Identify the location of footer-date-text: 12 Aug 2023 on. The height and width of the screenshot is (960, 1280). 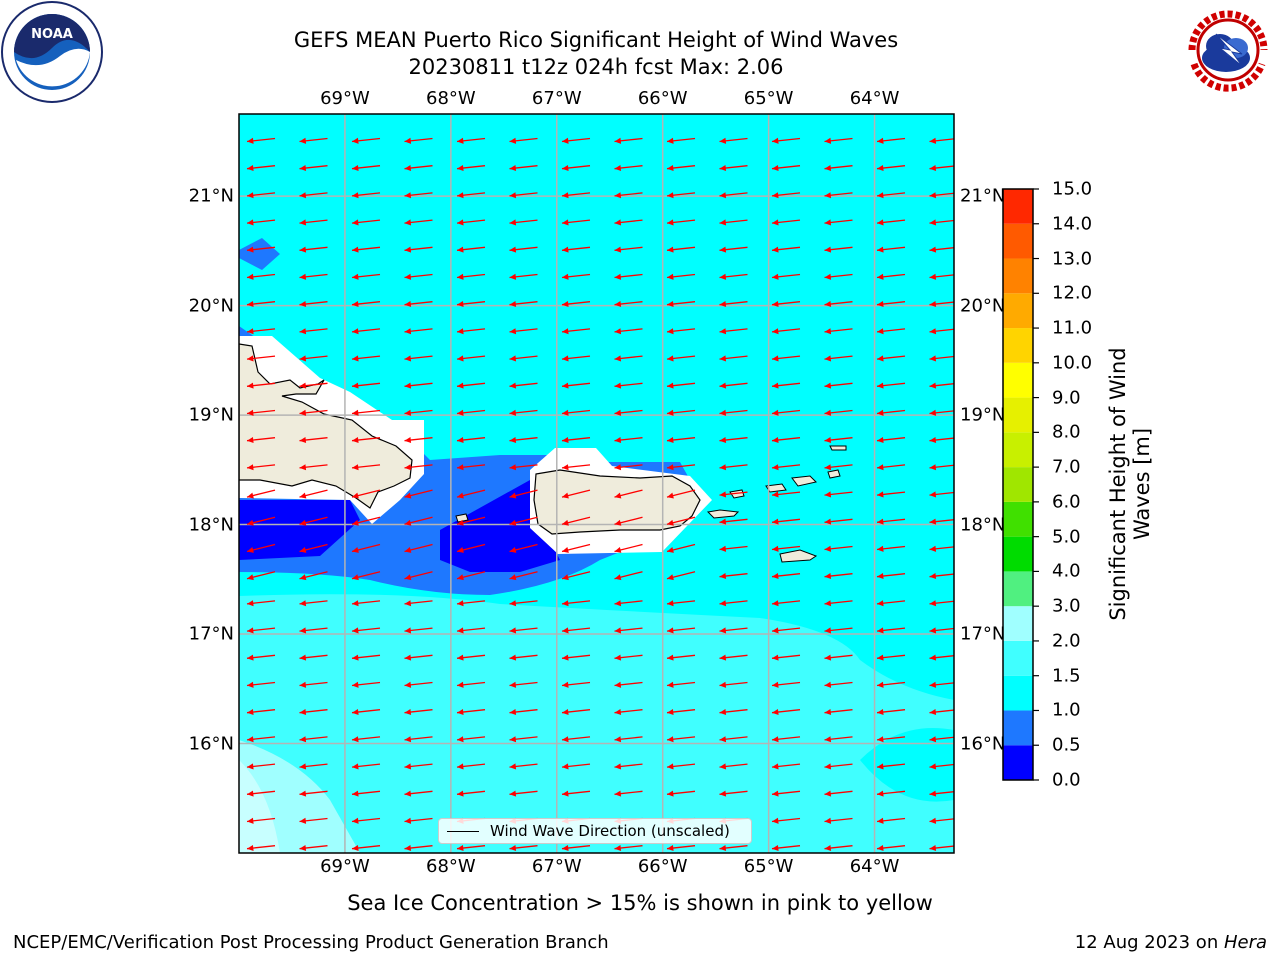
(1149, 942).